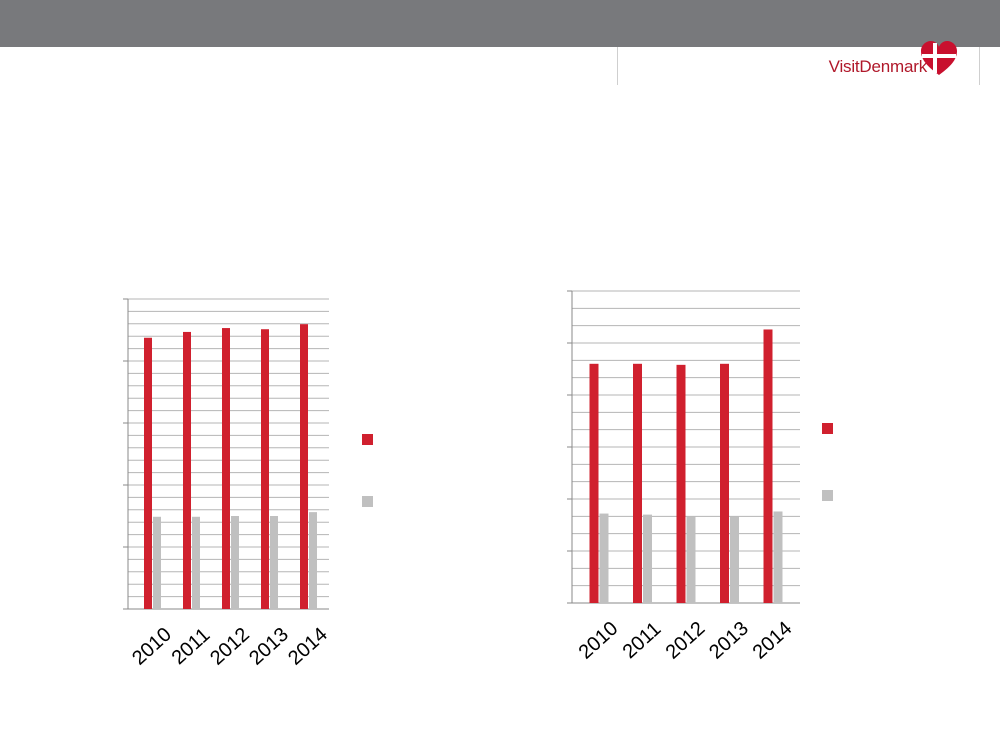  I want to click on x-tick-label-2012: 2012, so click(686, 640).